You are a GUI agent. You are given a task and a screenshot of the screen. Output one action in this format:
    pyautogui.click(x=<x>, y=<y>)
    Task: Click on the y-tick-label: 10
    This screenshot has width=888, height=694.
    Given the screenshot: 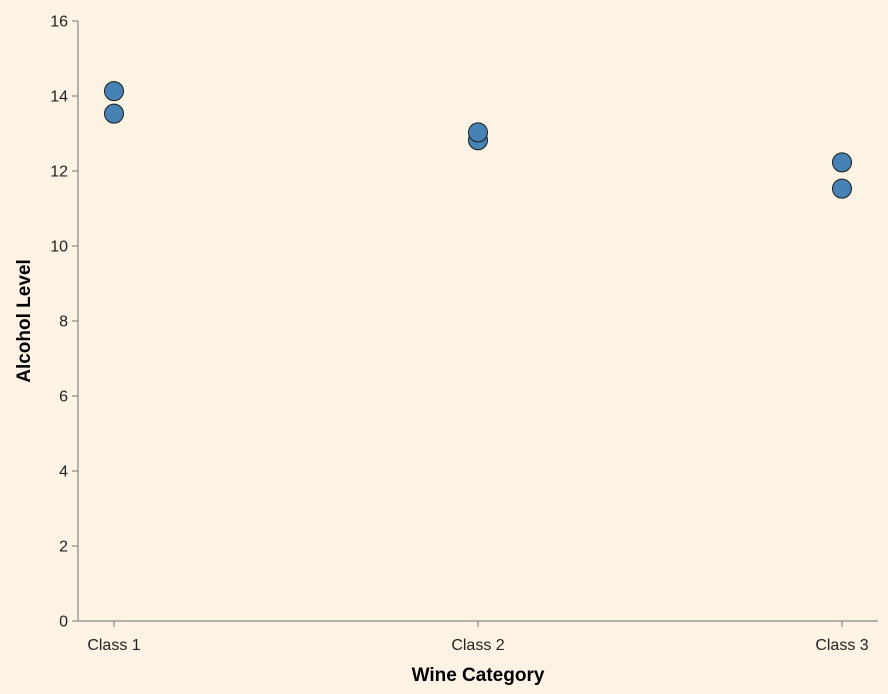 What is the action you would take?
    pyautogui.click(x=59, y=247)
    